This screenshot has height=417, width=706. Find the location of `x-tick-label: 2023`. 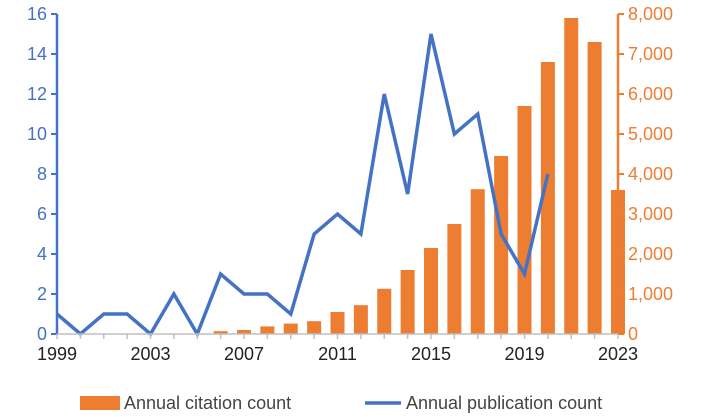

x-tick-label: 2023 is located at coordinates (618, 354).